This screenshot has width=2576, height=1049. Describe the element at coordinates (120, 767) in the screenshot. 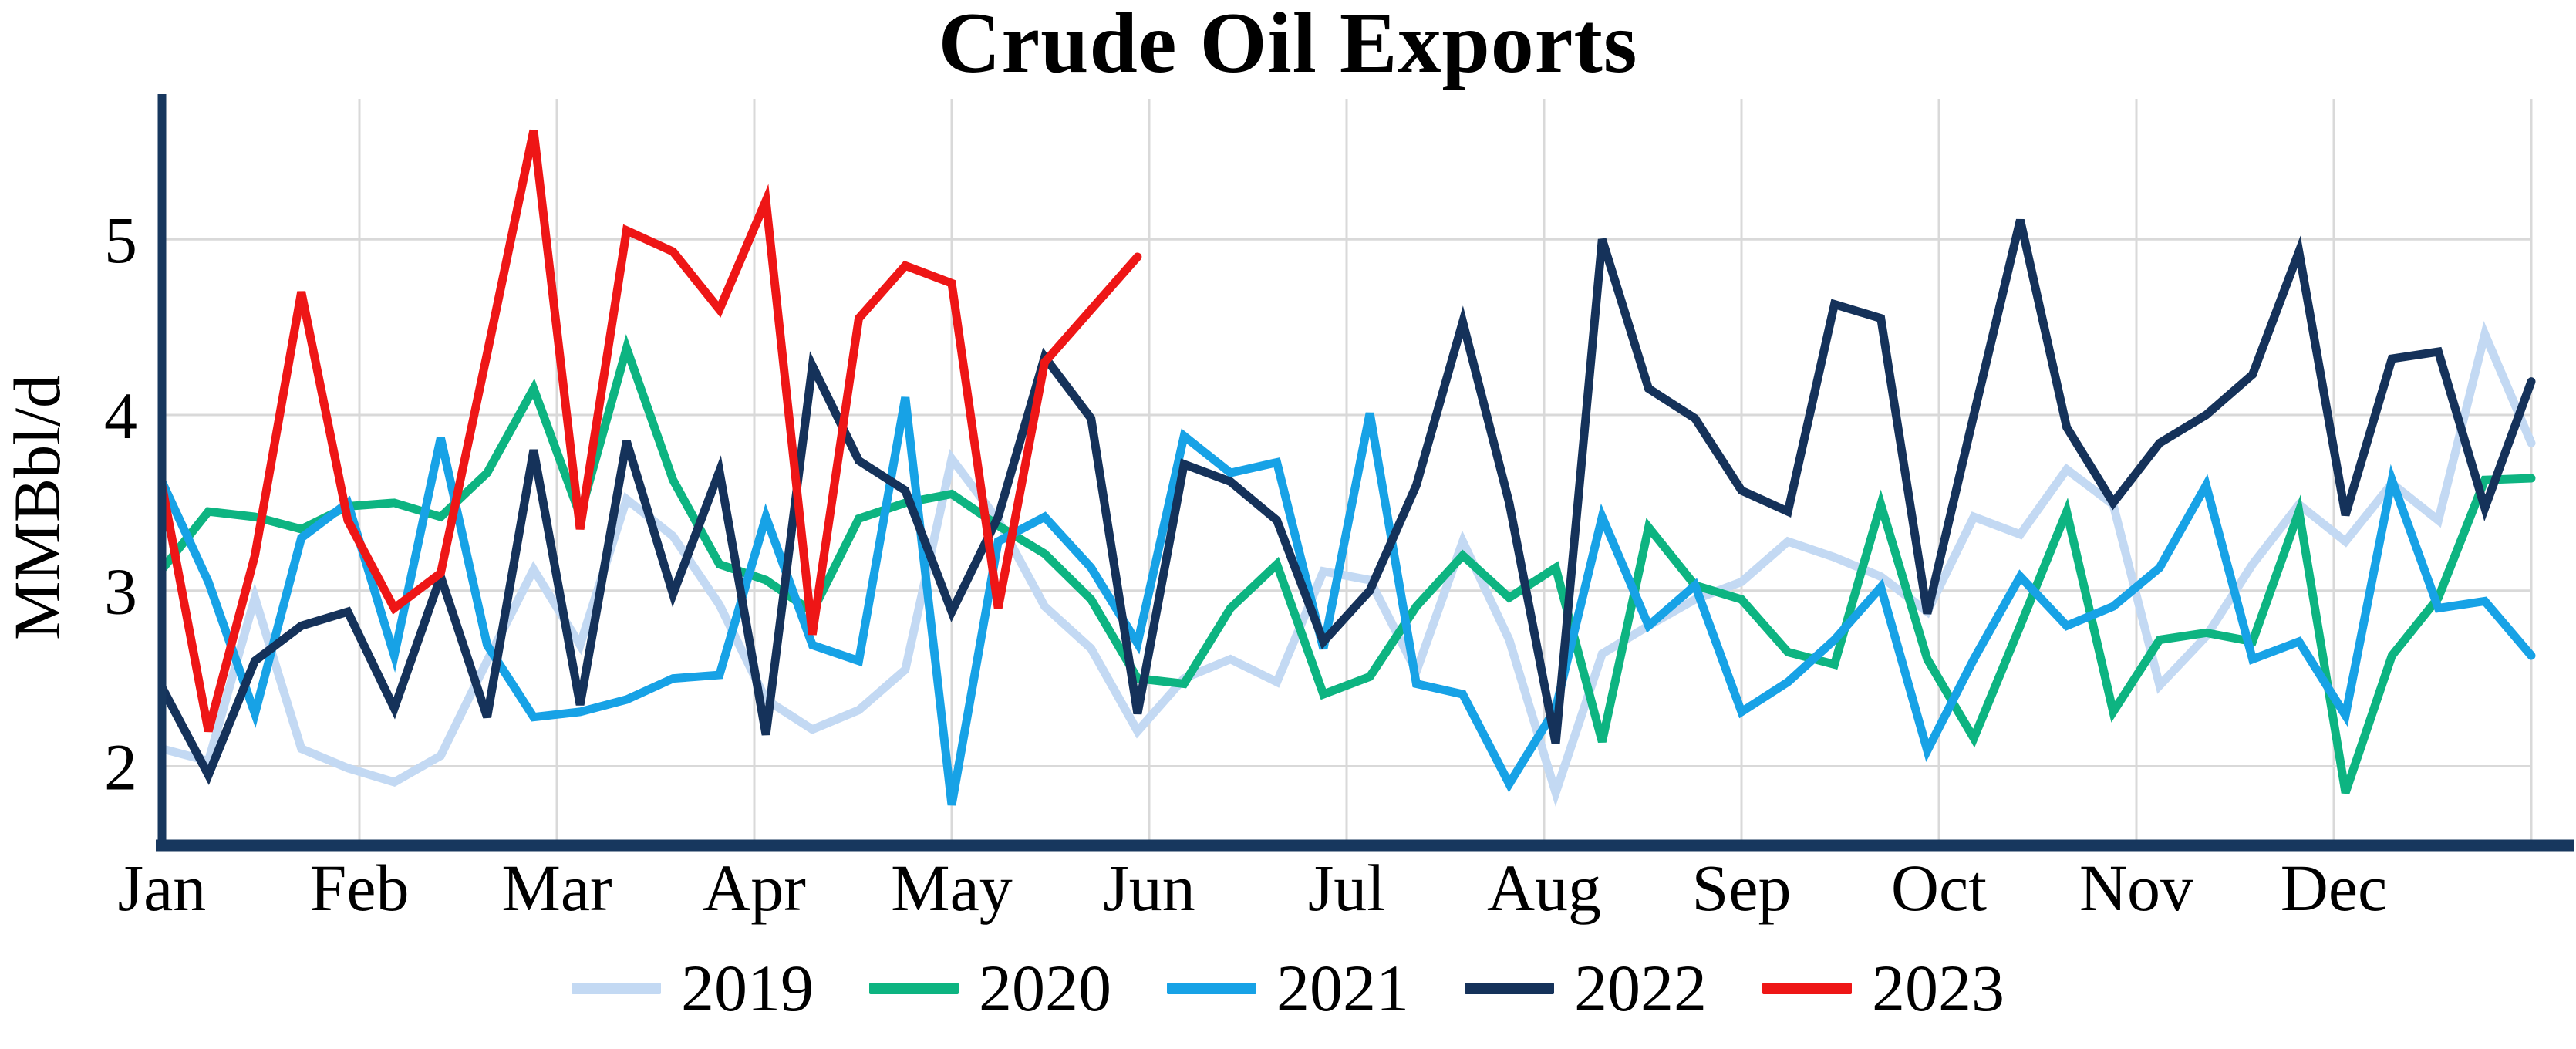

I see `y-tick-label: 2` at that location.